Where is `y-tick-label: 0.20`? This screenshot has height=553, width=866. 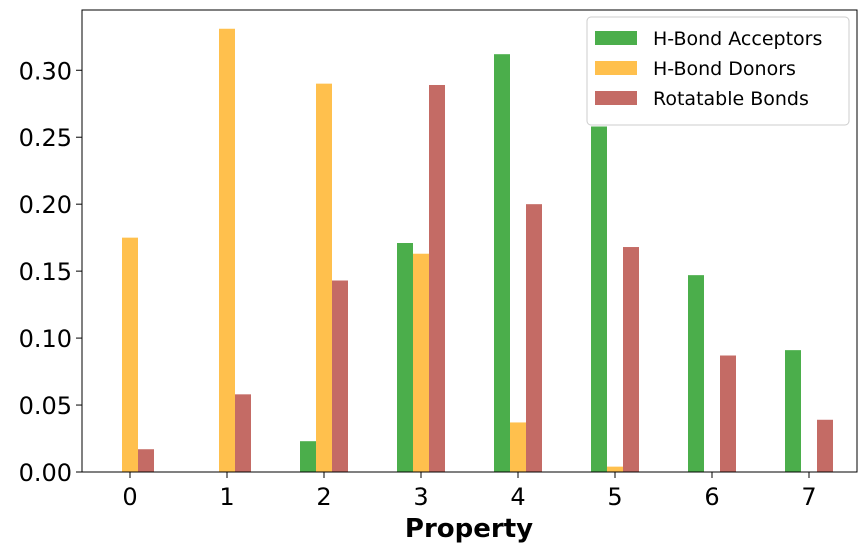
y-tick-label: 0.20 is located at coordinates (45, 205).